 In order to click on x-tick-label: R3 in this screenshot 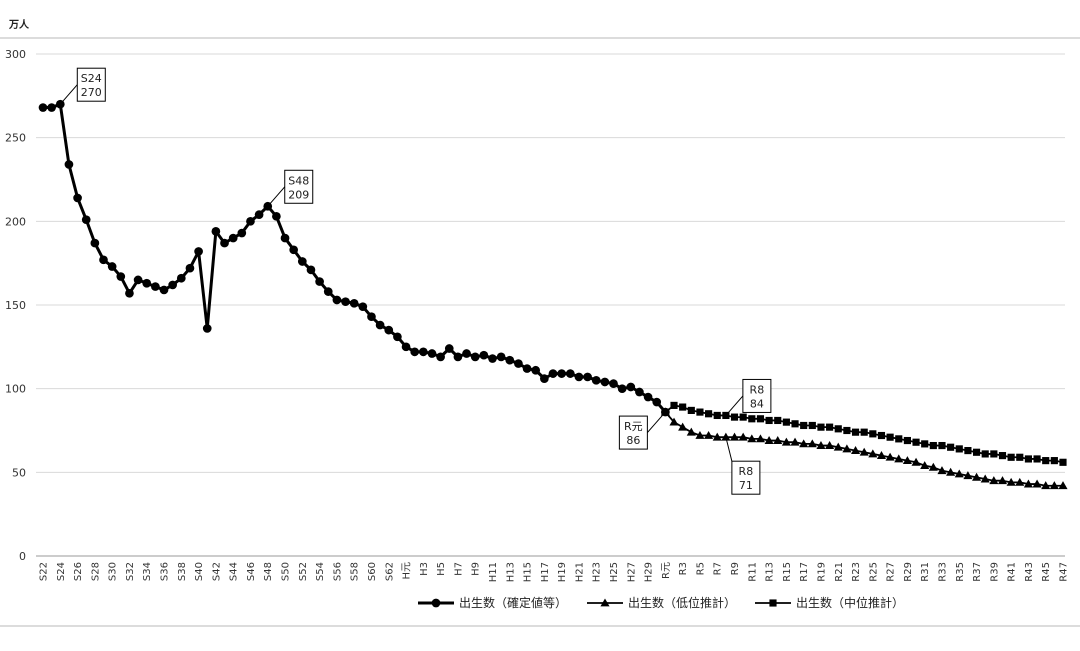, I will do `click(683, 568)`.